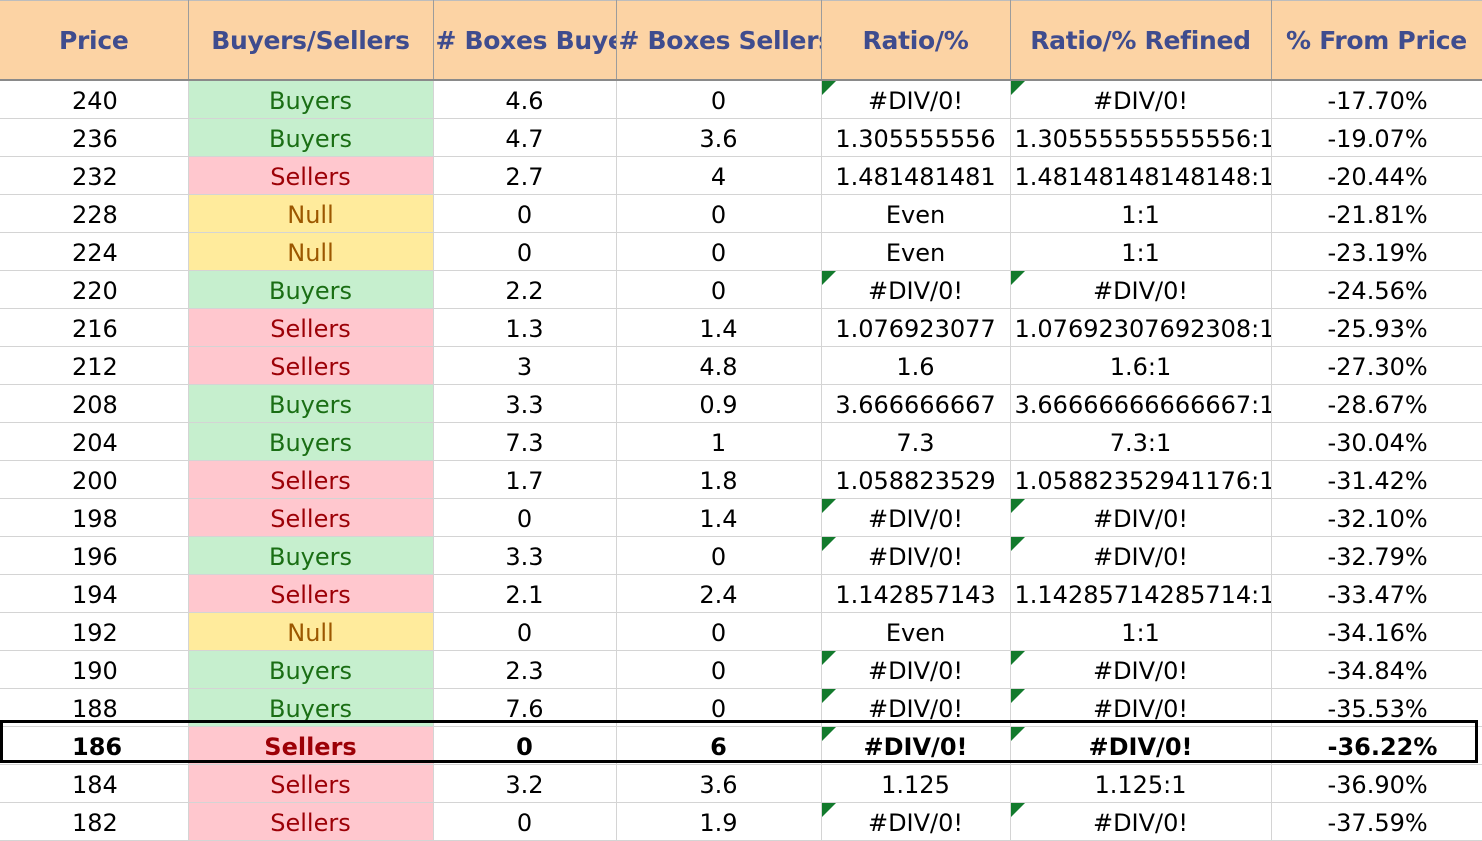 The width and height of the screenshot is (1482, 841). I want to click on ratio-cell: 3.666666667, so click(916, 403).